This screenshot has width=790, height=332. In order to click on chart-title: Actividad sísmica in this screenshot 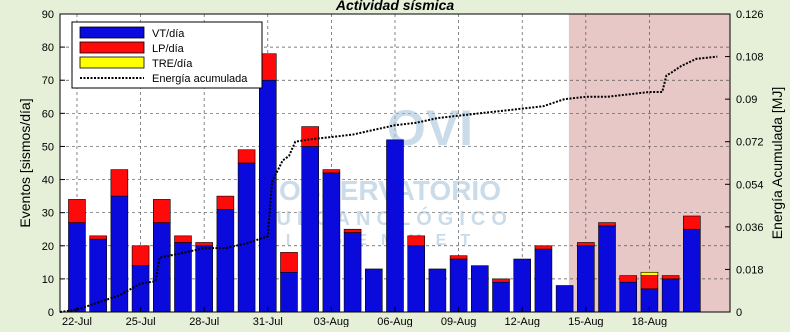, I will do `click(394, 6)`.